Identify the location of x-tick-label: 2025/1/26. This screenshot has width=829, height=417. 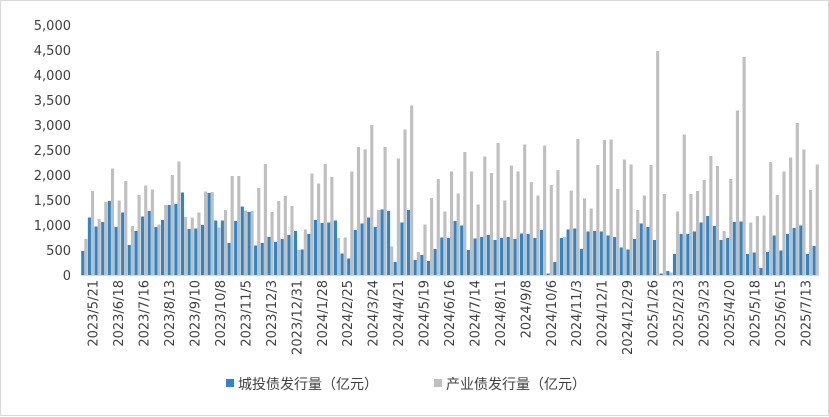
(654, 313).